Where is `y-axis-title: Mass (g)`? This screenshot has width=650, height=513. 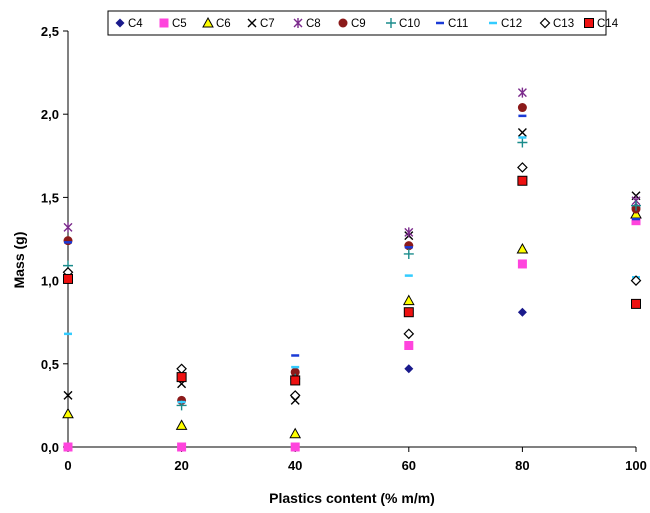
y-axis-title: Mass (g) is located at coordinates (19, 260).